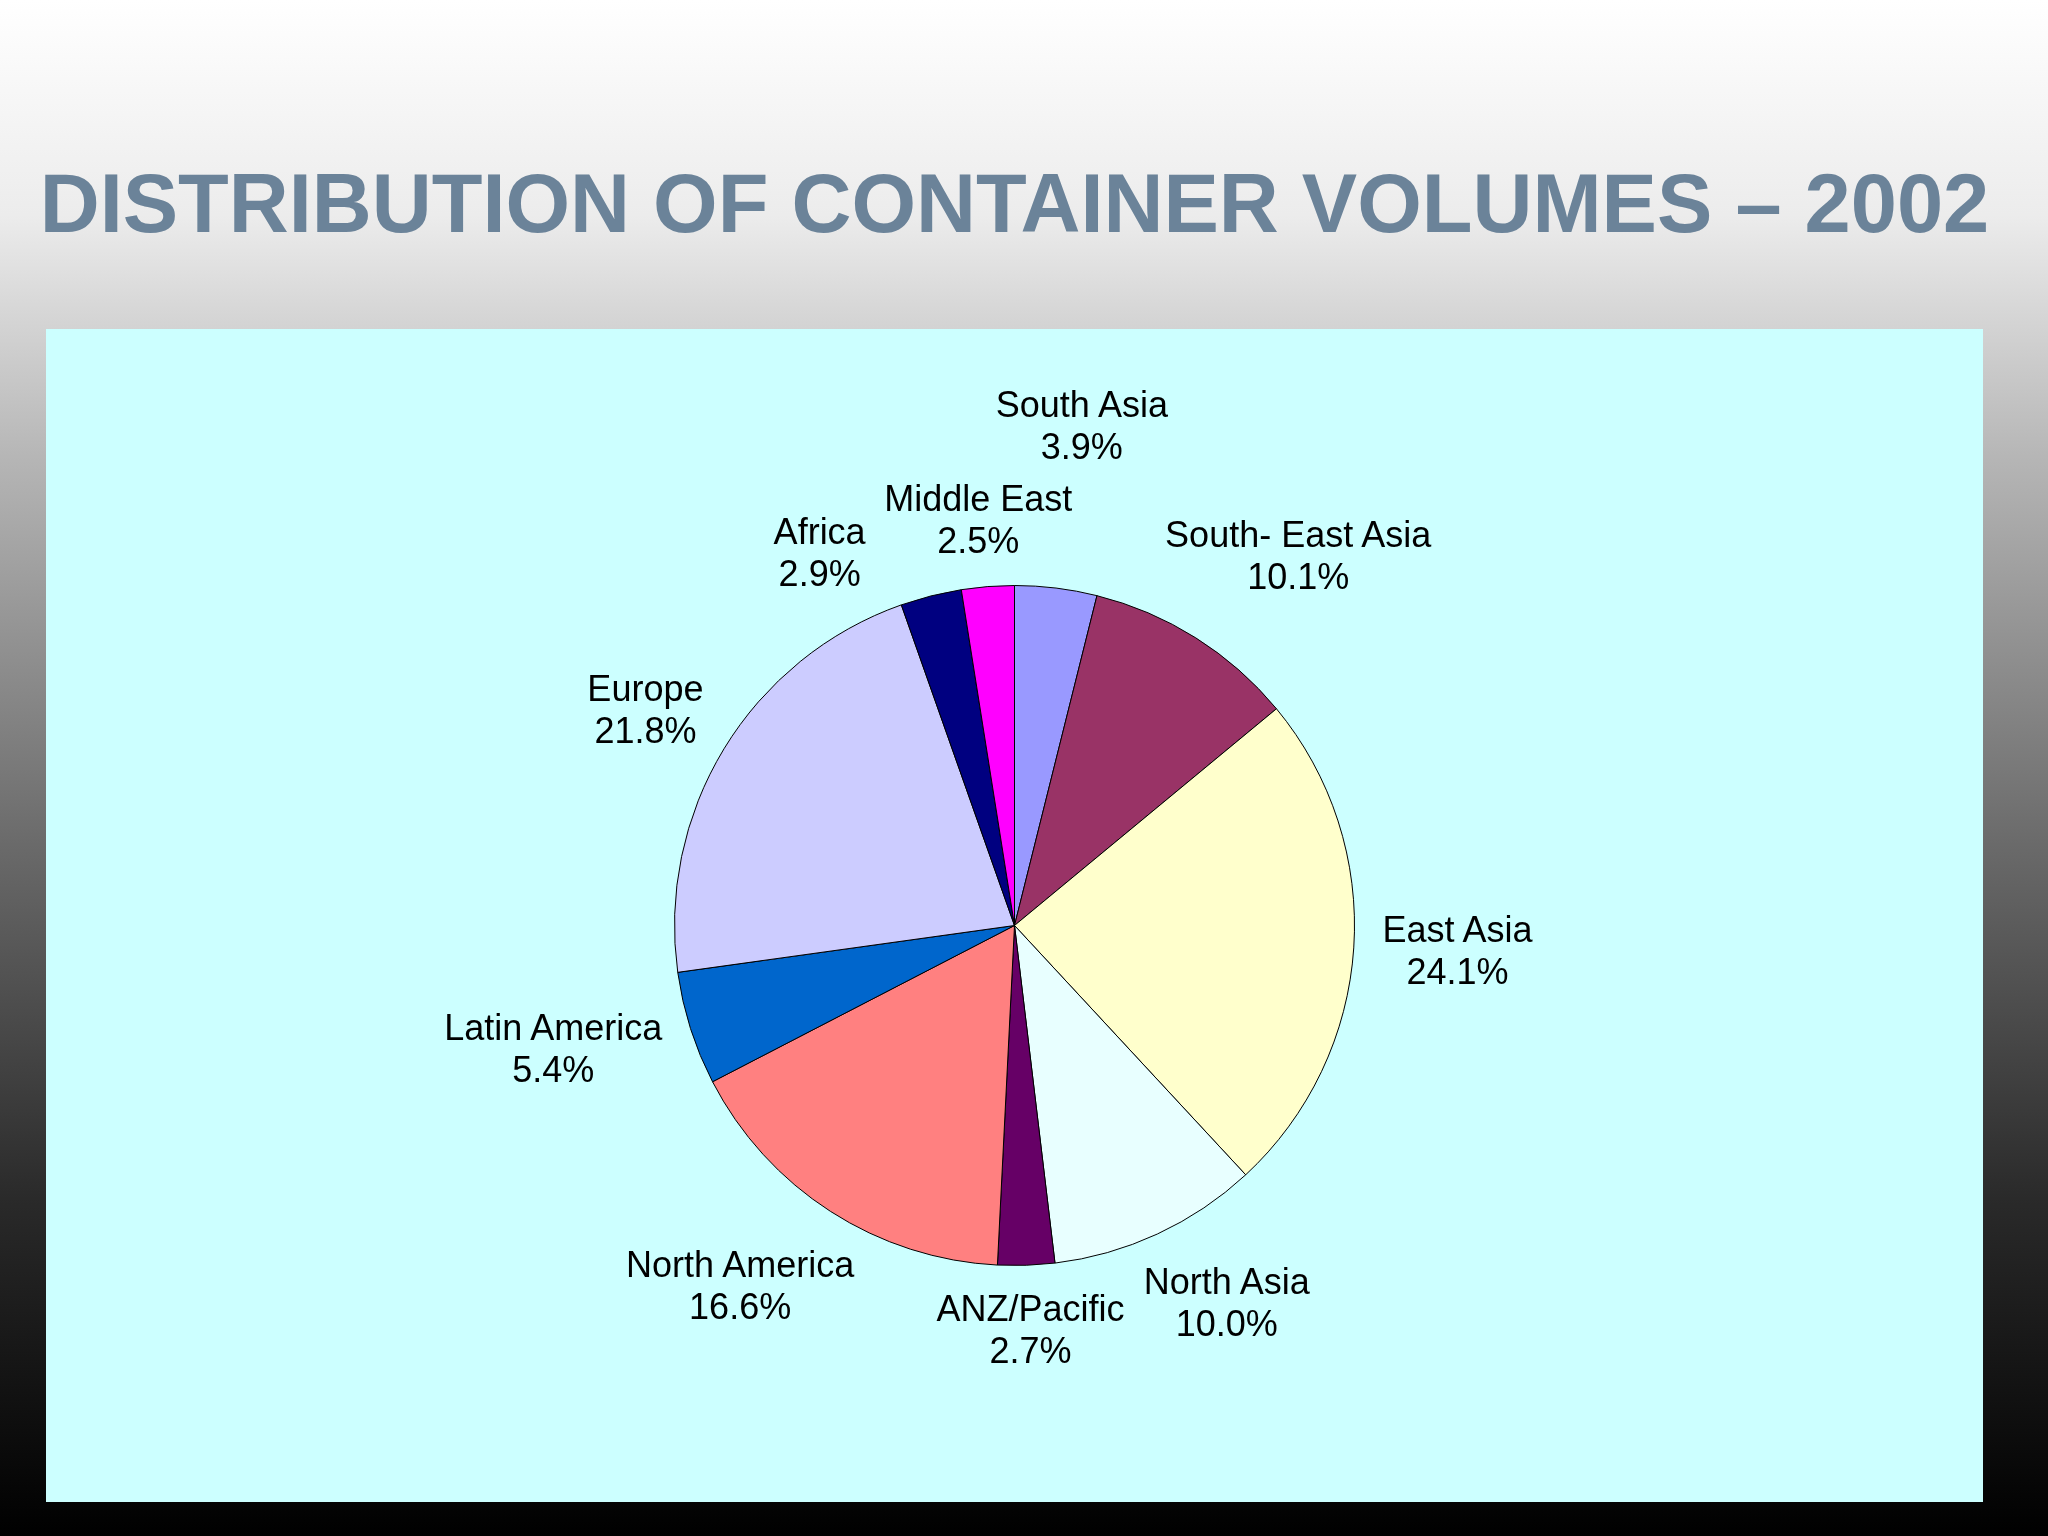 Image resolution: width=2048 pixels, height=1536 pixels. What do you see at coordinates (1226, 1323) in the screenshot?
I see `data-label: 10.0%` at bounding box center [1226, 1323].